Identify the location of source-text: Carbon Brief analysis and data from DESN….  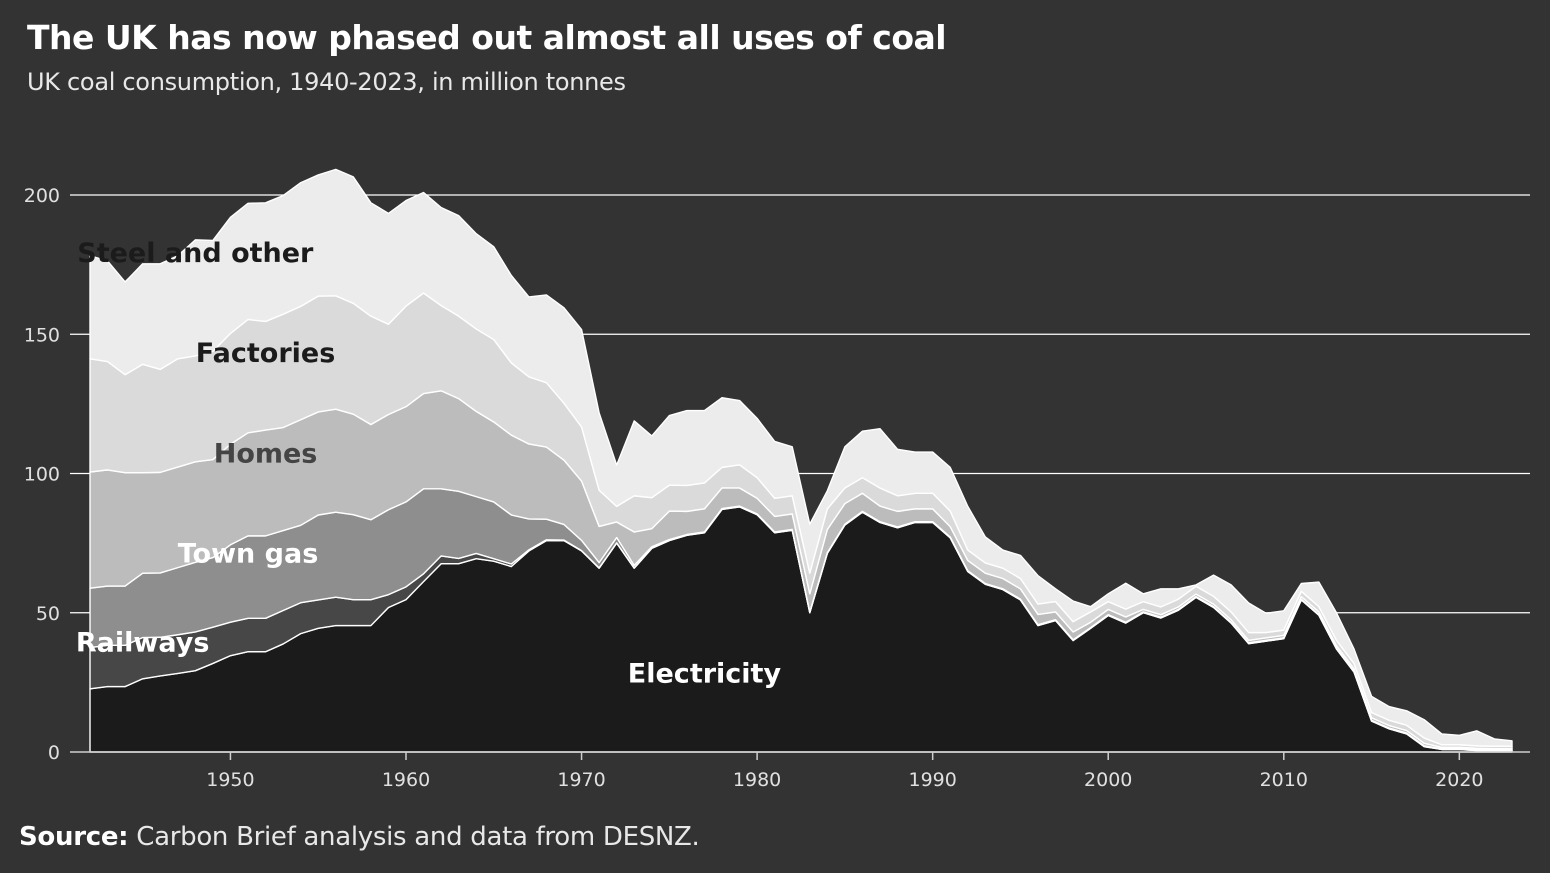
(418, 837).